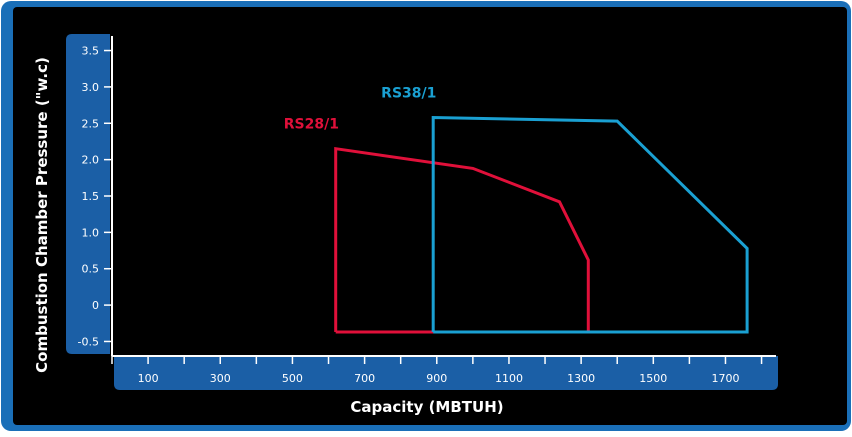 The image size is (852, 437). Describe the element at coordinates (95, 305) in the screenshot. I see `y-tick-label: 0` at that location.